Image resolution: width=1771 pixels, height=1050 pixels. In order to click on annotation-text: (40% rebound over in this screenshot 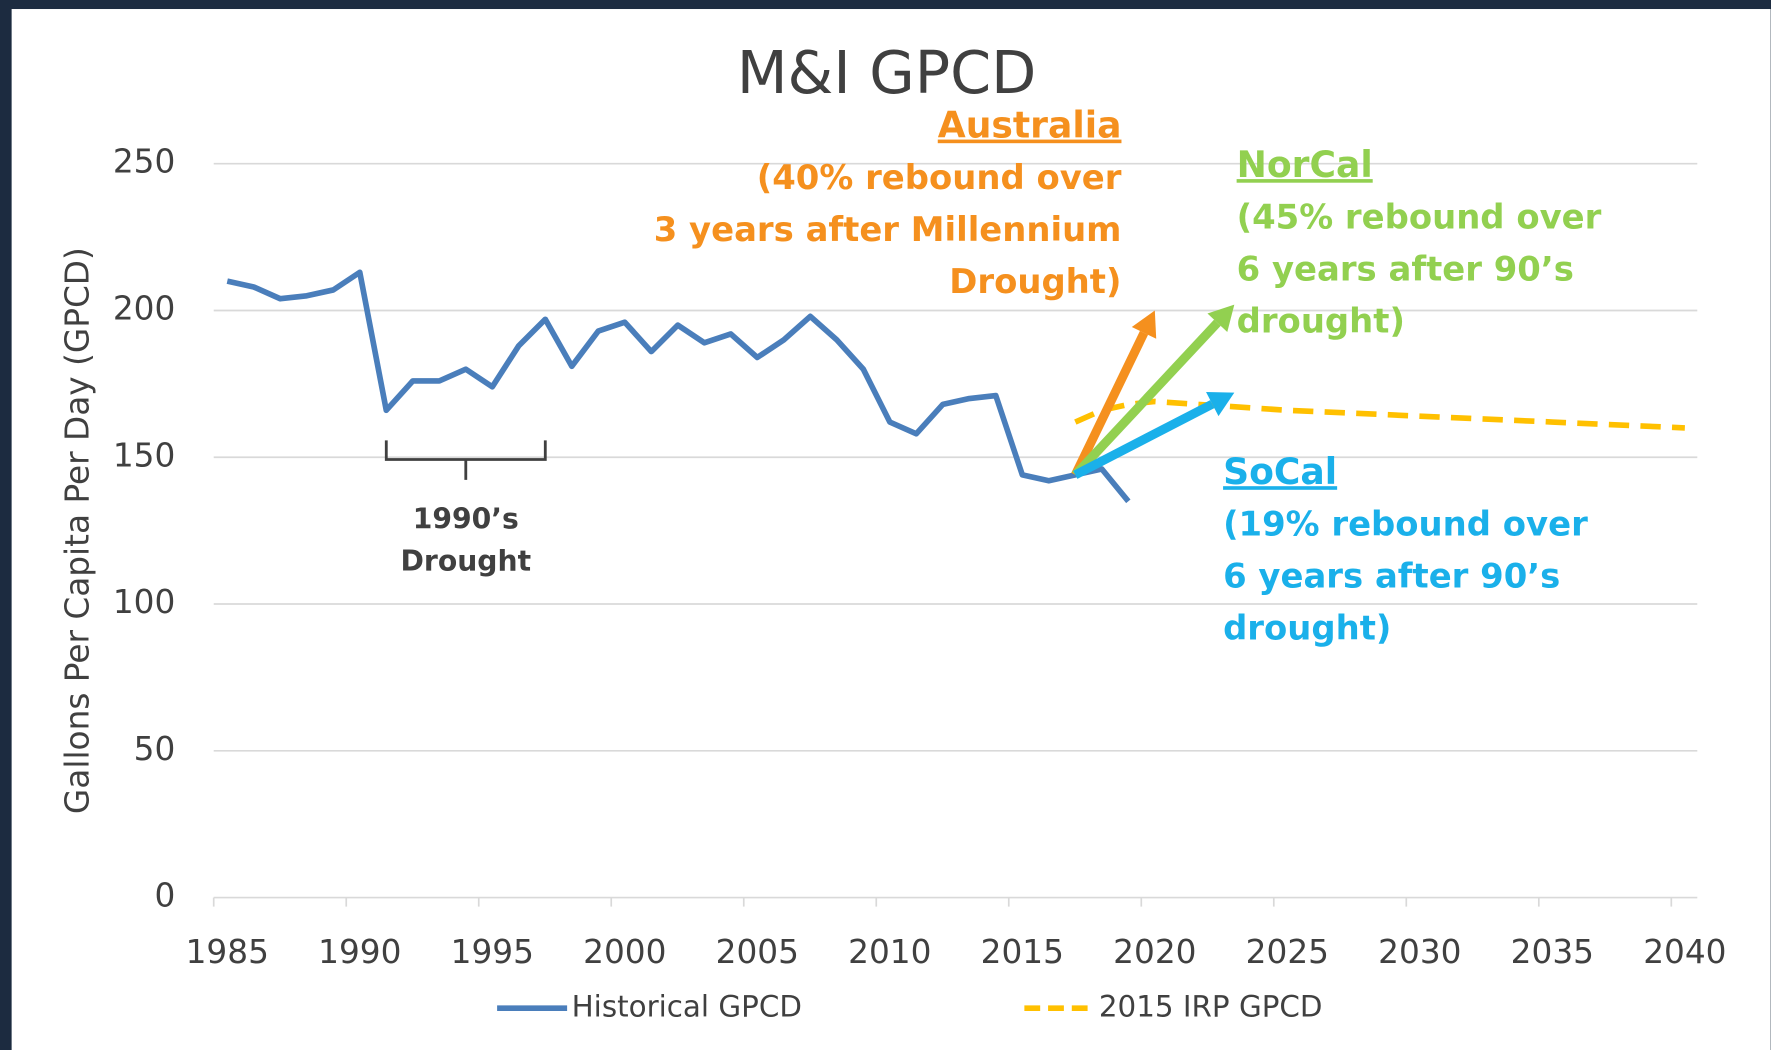, I will do `click(939, 177)`.